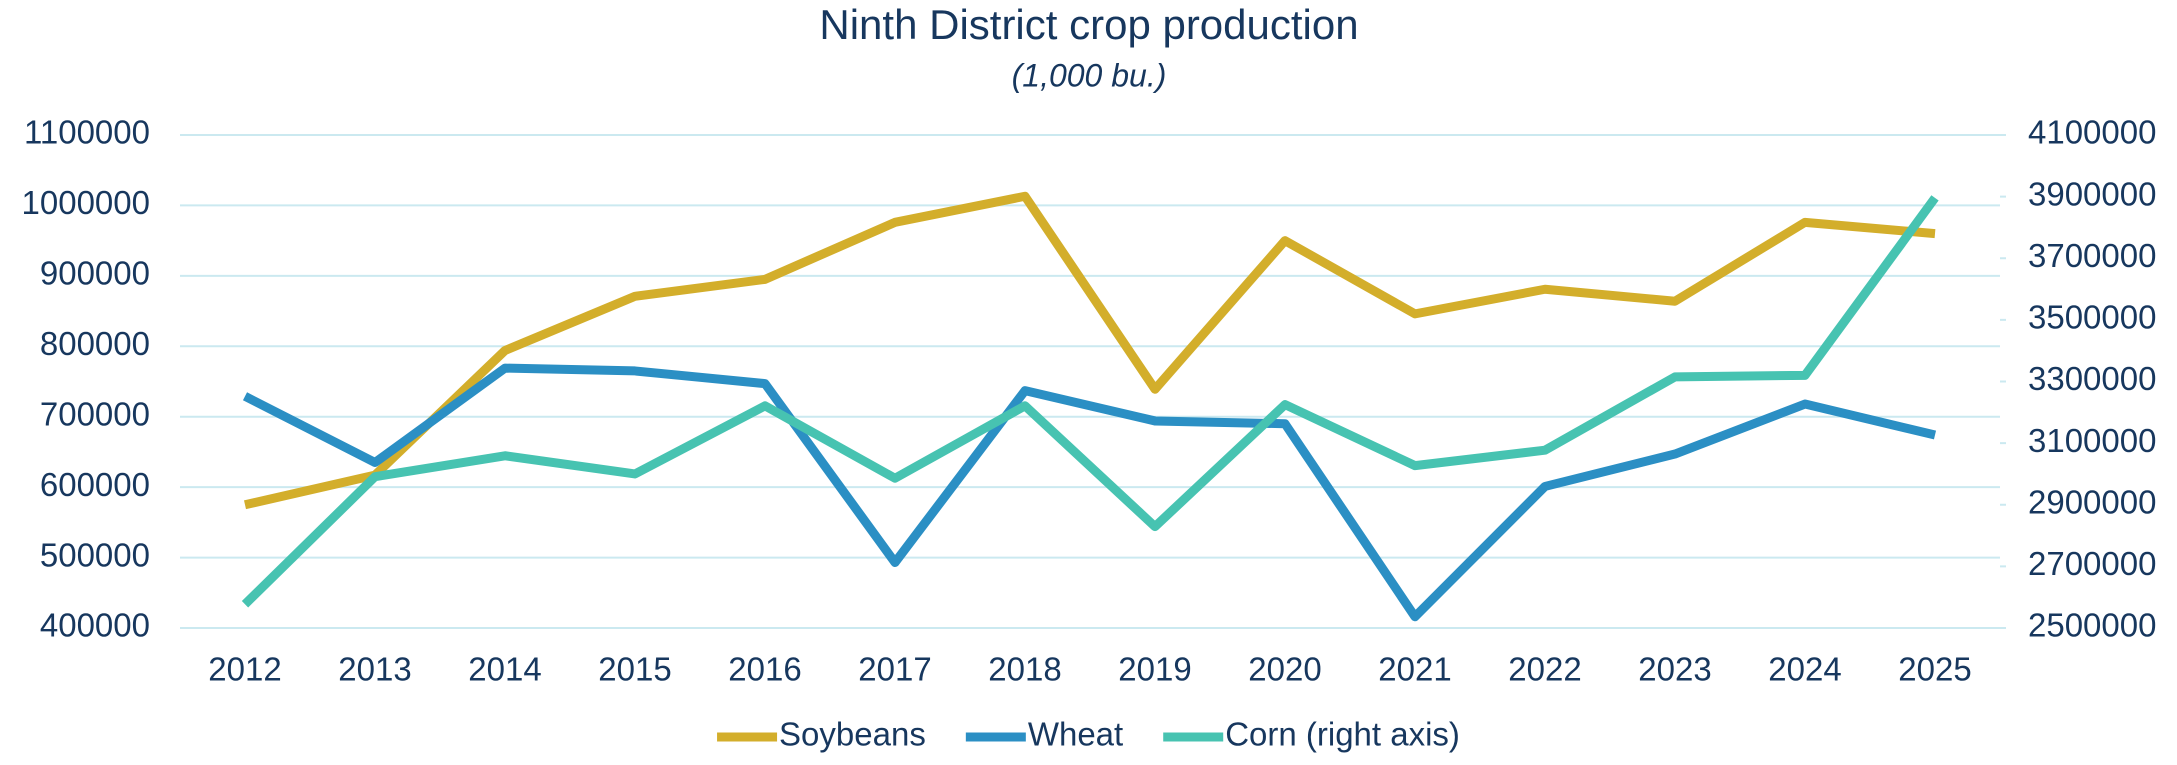 The height and width of the screenshot is (765, 2177). What do you see at coordinates (1544, 669) in the screenshot?
I see `x-tick-label: 2022` at bounding box center [1544, 669].